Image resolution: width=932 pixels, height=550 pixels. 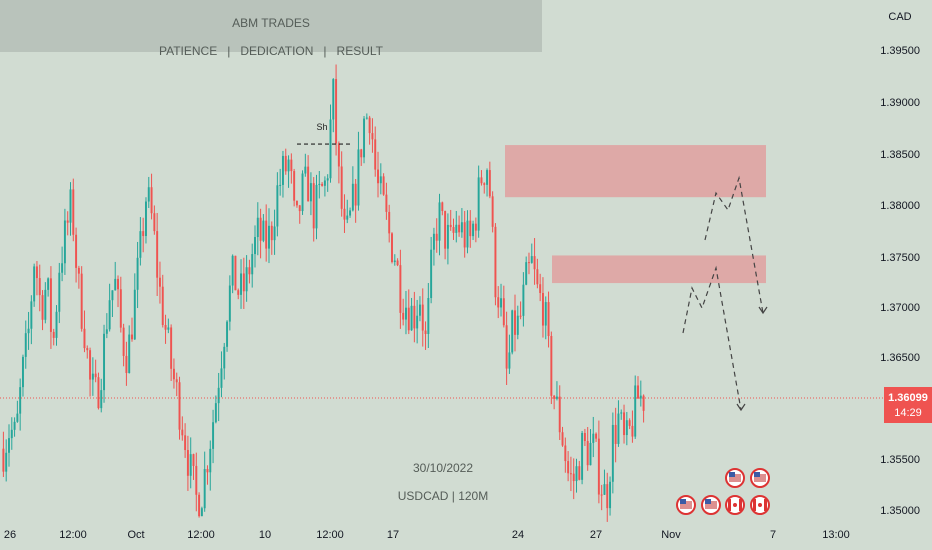 What do you see at coordinates (760, 505) in the screenshot?
I see `ca-flag-icon` at bounding box center [760, 505].